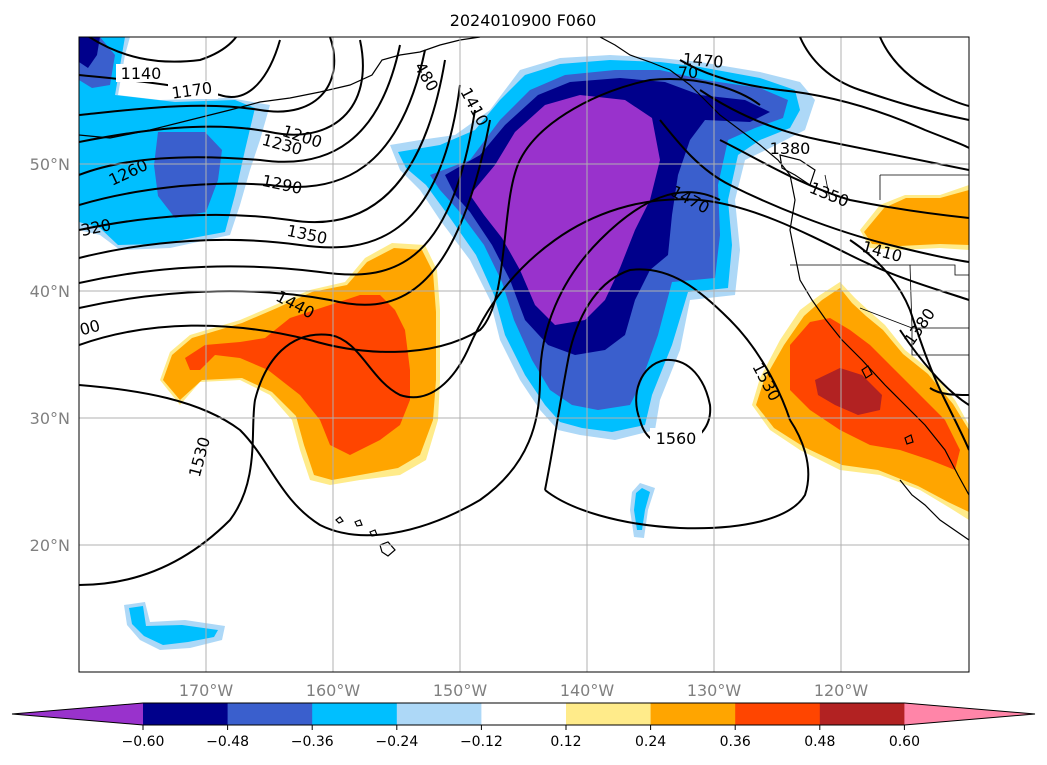  Describe the element at coordinates (735, 742) in the screenshot. I see `colorbar-tick-label: 0.36` at that location.